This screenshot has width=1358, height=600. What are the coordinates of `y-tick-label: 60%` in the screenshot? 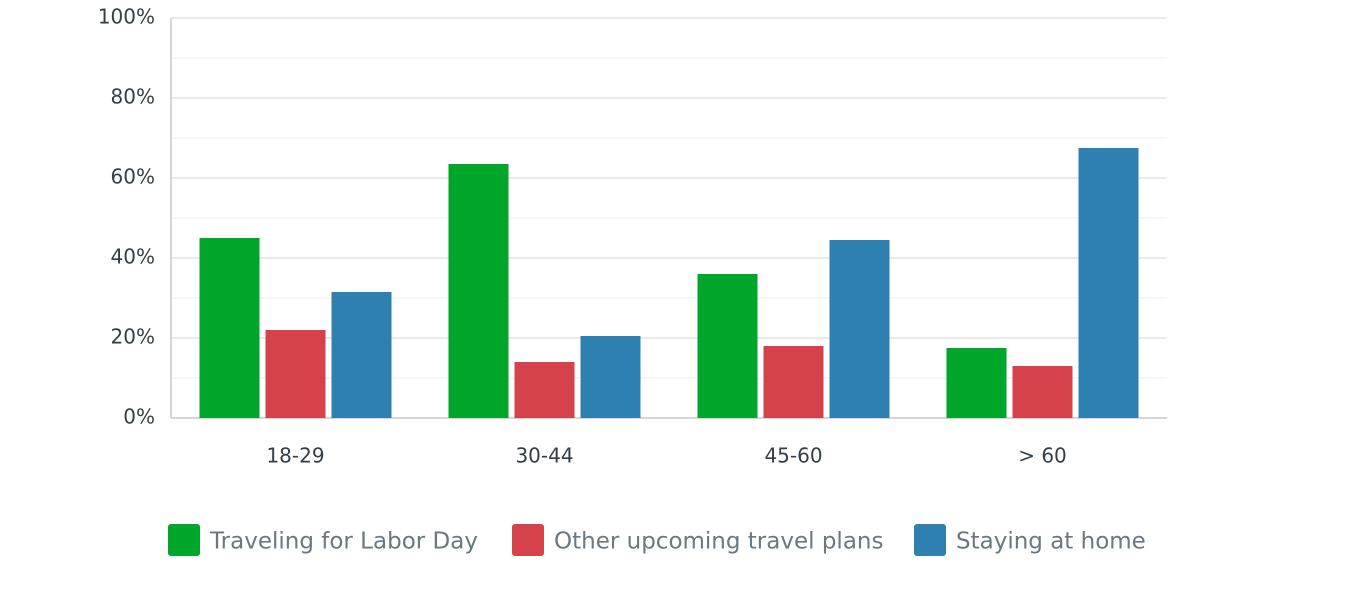 It's located at (133, 177).